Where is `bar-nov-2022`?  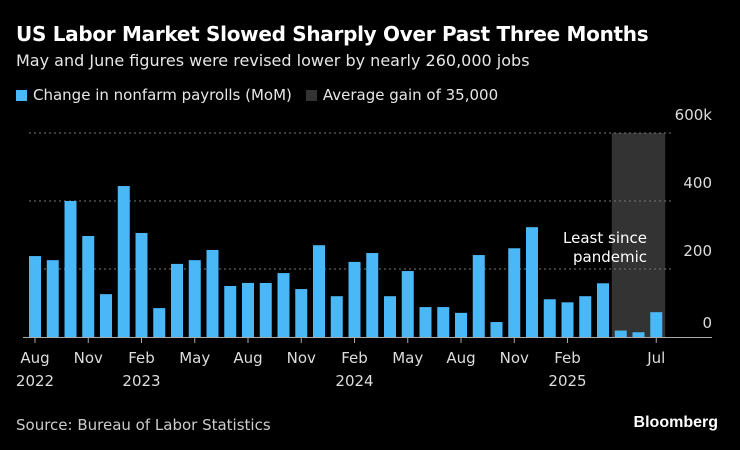
bar-nov-2022 is located at coordinates (88, 286).